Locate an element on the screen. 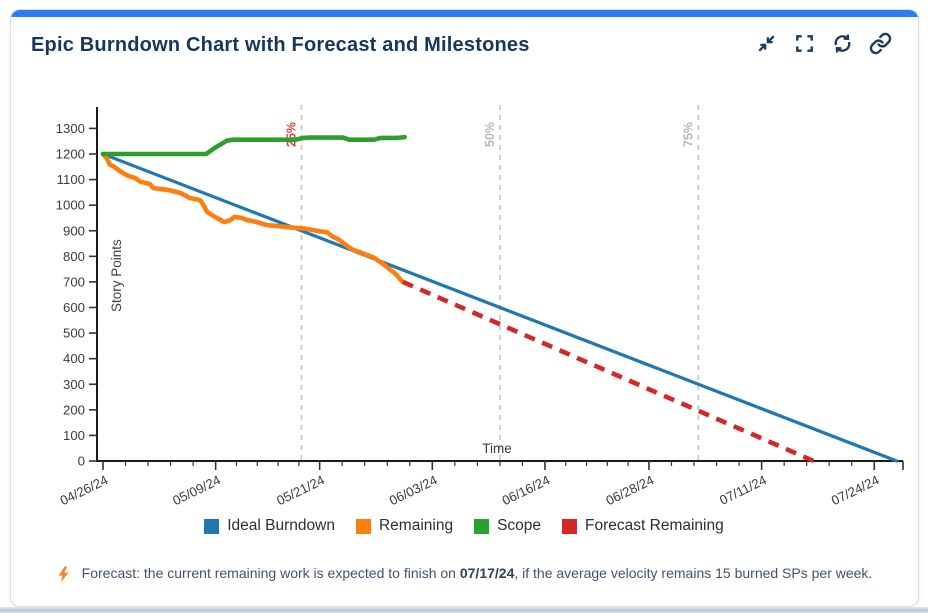  legend-item-scope: Scope is located at coordinates (507, 526).